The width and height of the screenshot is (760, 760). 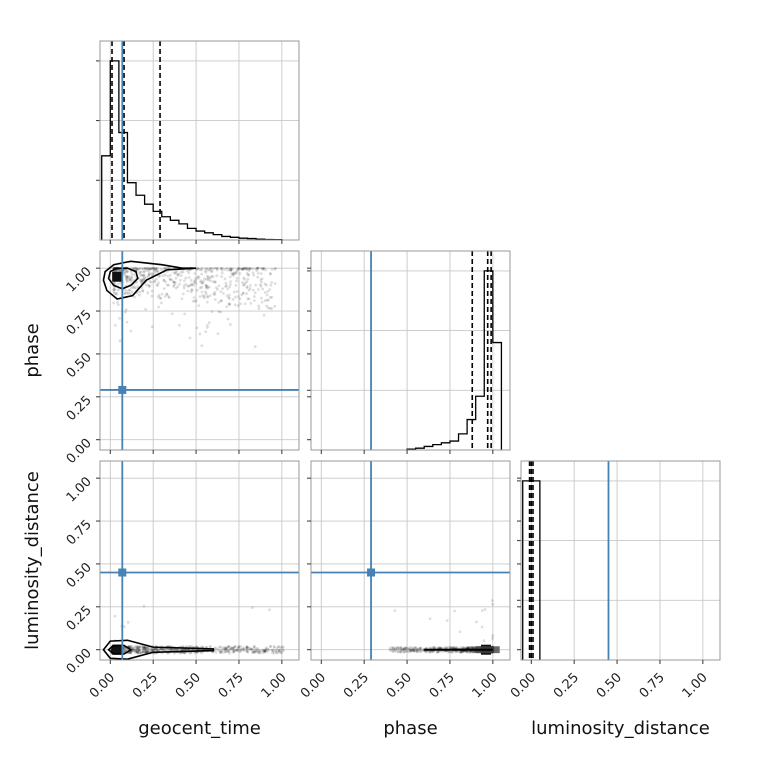 What do you see at coordinates (485, 685) in the screenshot?
I see `x-tick-label: 1.00` at bounding box center [485, 685].